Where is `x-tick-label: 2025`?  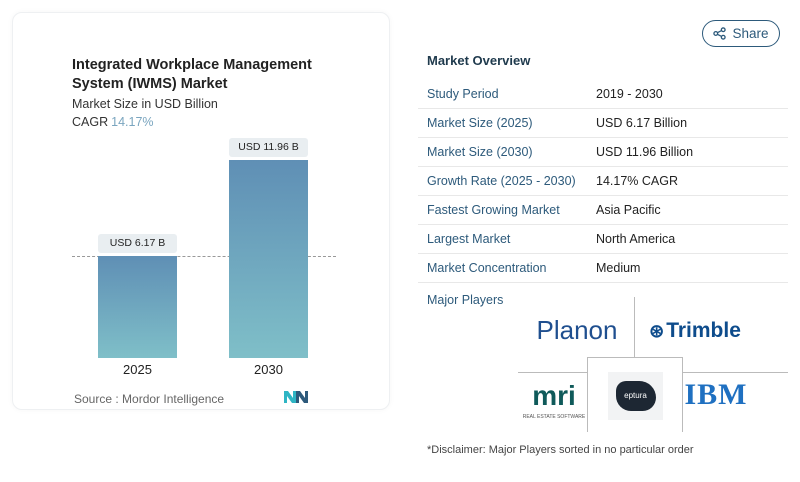 x-tick-label: 2025 is located at coordinates (137, 369).